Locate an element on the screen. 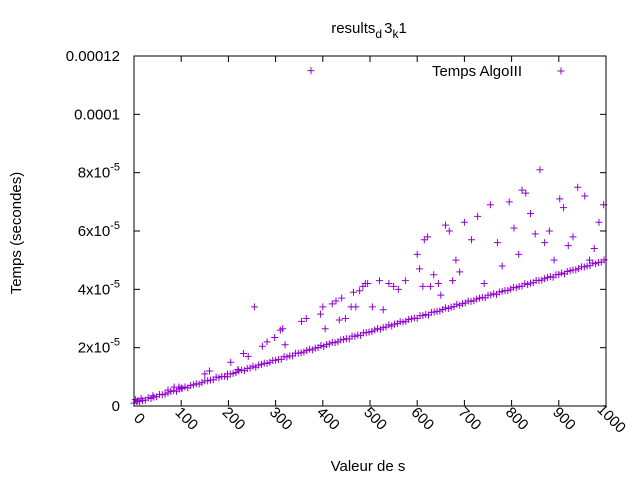  x-tick-label-6: 600 is located at coordinates (423, 419).